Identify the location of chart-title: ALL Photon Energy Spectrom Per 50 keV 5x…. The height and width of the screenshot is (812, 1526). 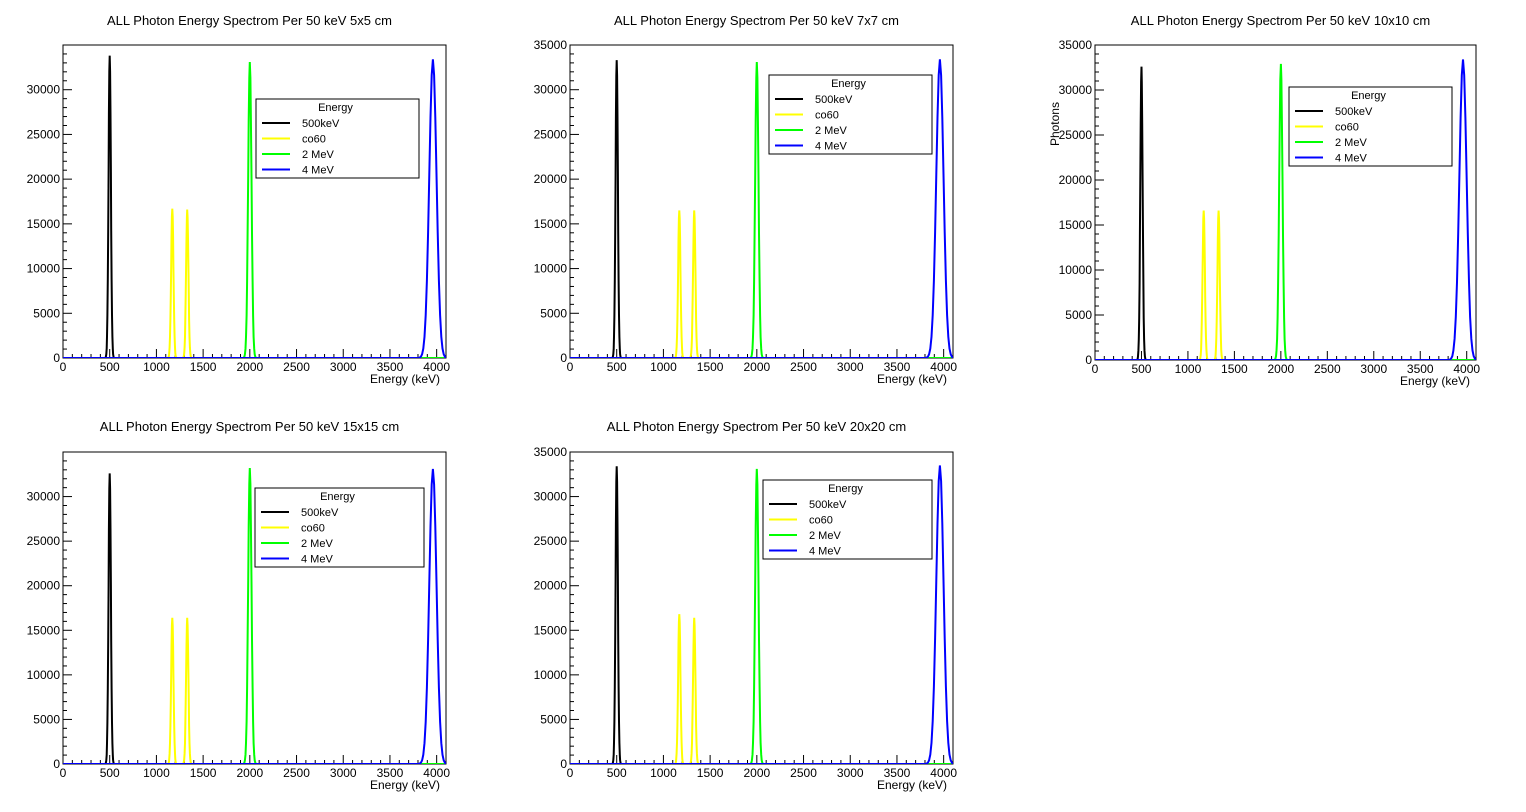
(249, 20).